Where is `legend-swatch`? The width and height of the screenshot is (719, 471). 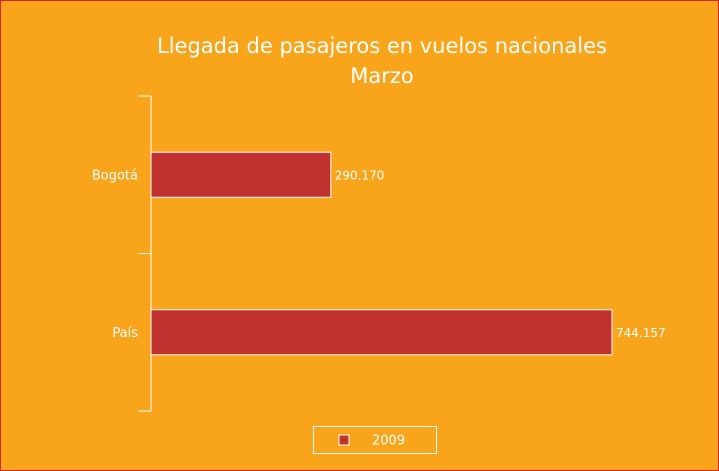 legend-swatch is located at coordinates (344, 440).